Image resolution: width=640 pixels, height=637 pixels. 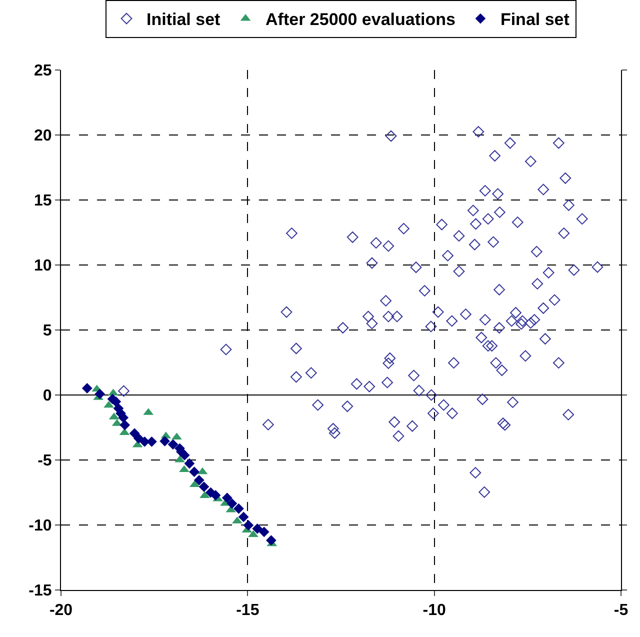 I want to click on y-tick-label: 25, so click(x=43, y=71).